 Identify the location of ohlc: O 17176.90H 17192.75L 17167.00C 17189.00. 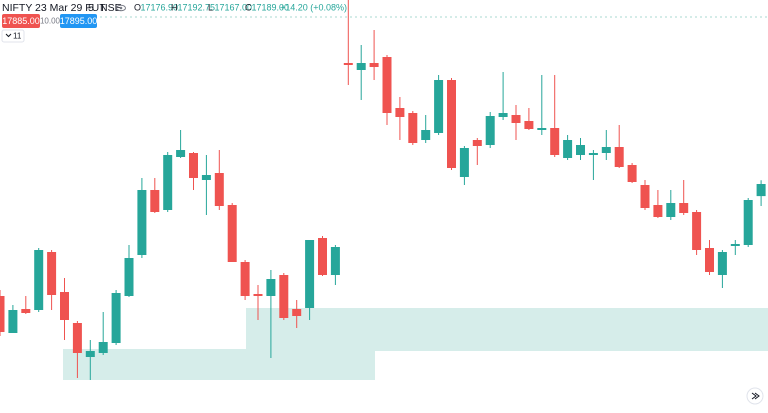
(211, 7).